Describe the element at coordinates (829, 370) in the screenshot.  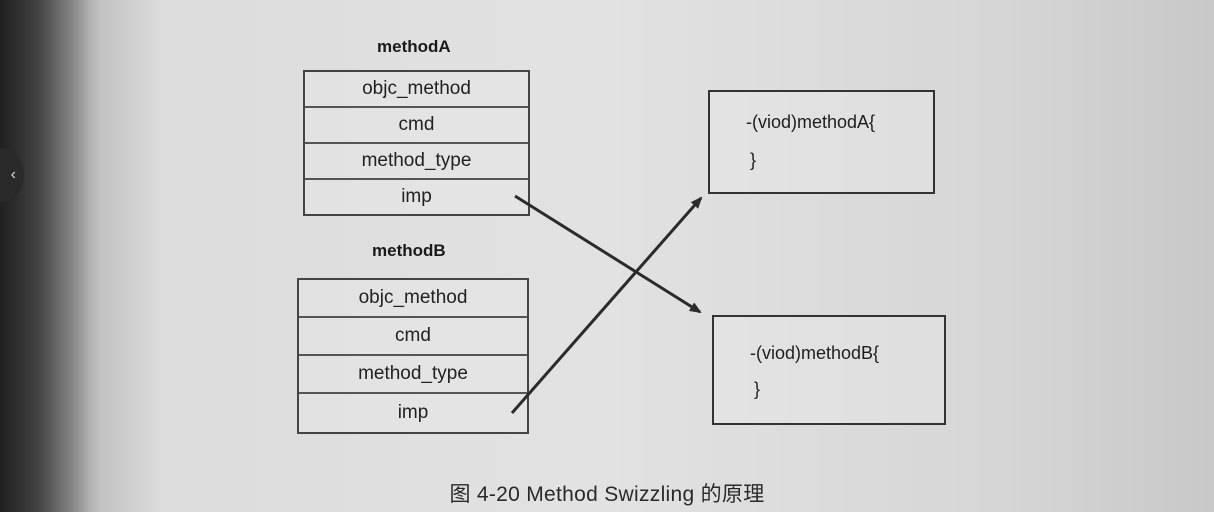
I see `impl-b-box: -(viod)methodB{ }` at that location.